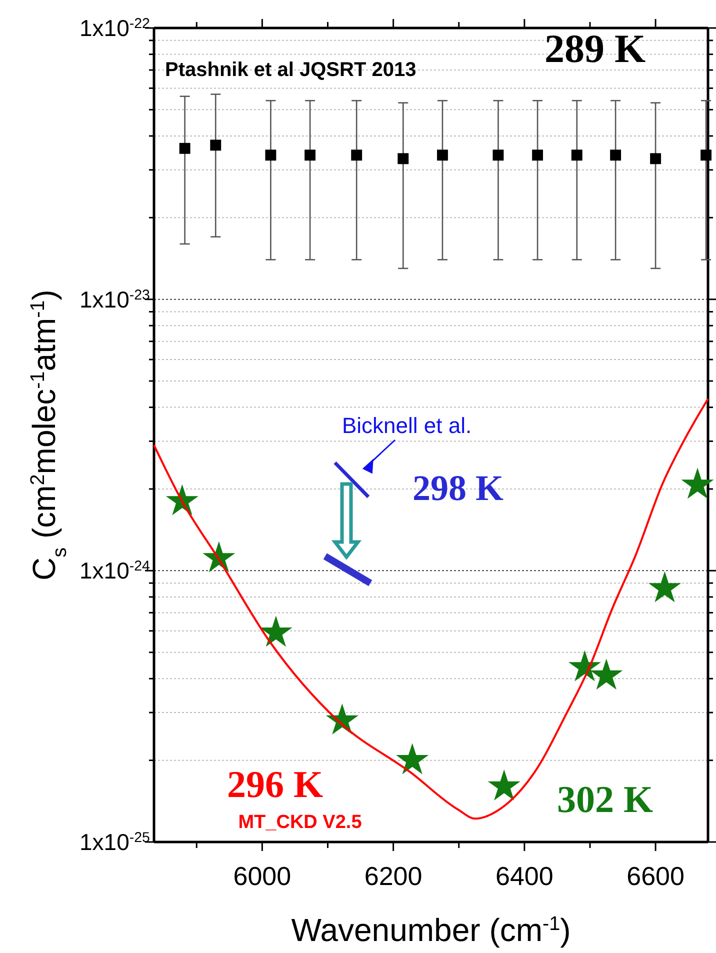 This screenshot has height=953, width=716. What do you see at coordinates (525, 876) in the screenshot?
I see `x-tick-label: 6400` at bounding box center [525, 876].